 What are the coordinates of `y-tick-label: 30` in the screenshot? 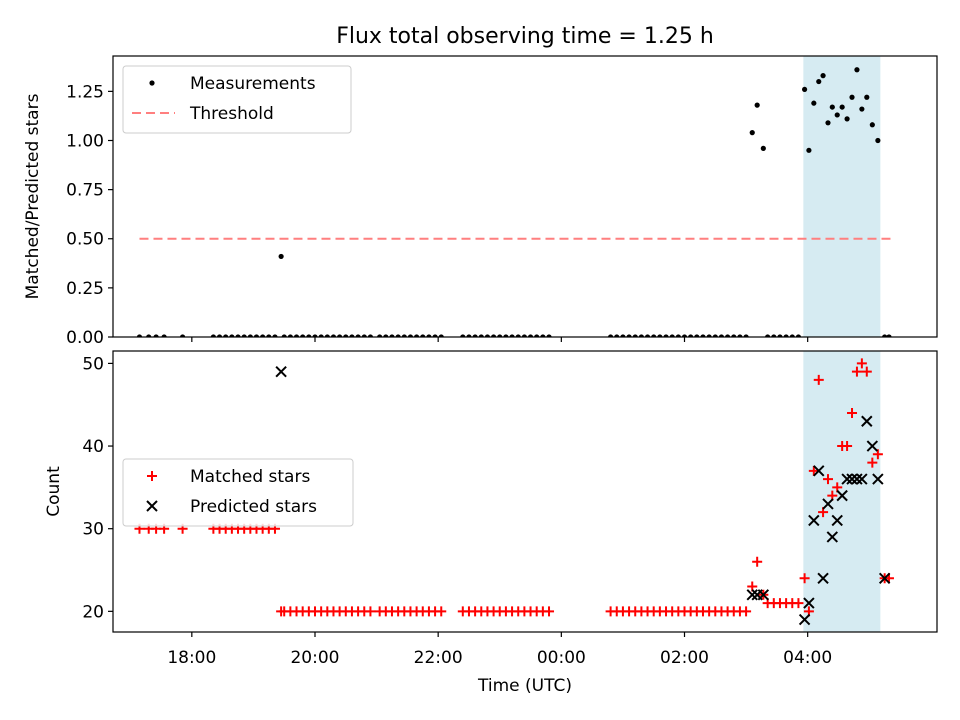 It's located at (93, 530).